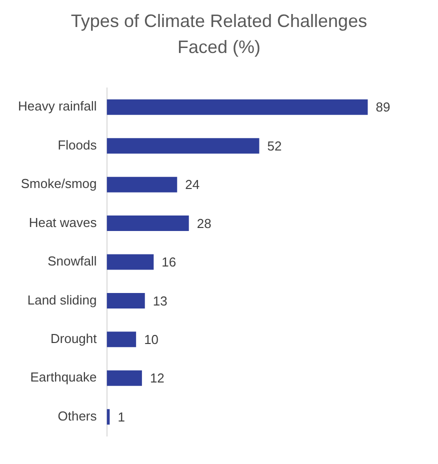 The height and width of the screenshot is (464, 438). Describe the element at coordinates (157, 378) in the screenshot. I see `data-label: 12` at that location.